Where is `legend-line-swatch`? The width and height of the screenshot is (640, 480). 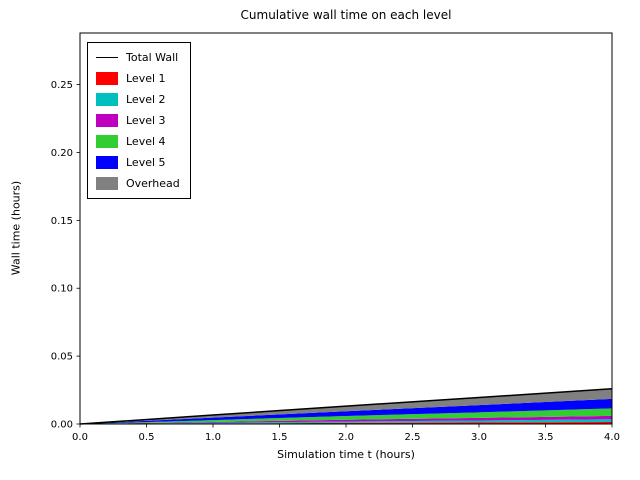 legend-line-swatch is located at coordinates (107, 57).